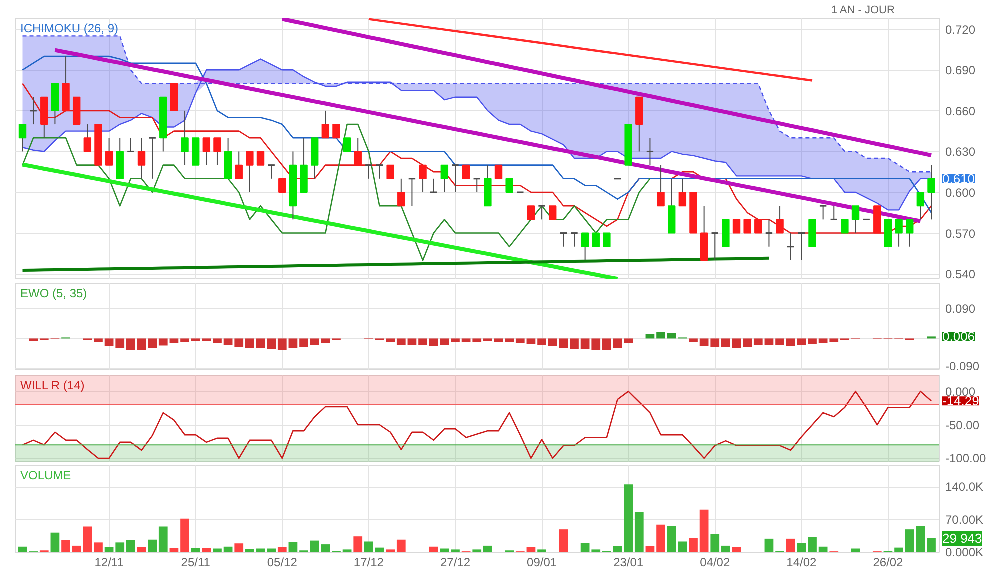 The image size is (990, 580). I want to click on y-tick-label: 0.600, so click(961, 193).